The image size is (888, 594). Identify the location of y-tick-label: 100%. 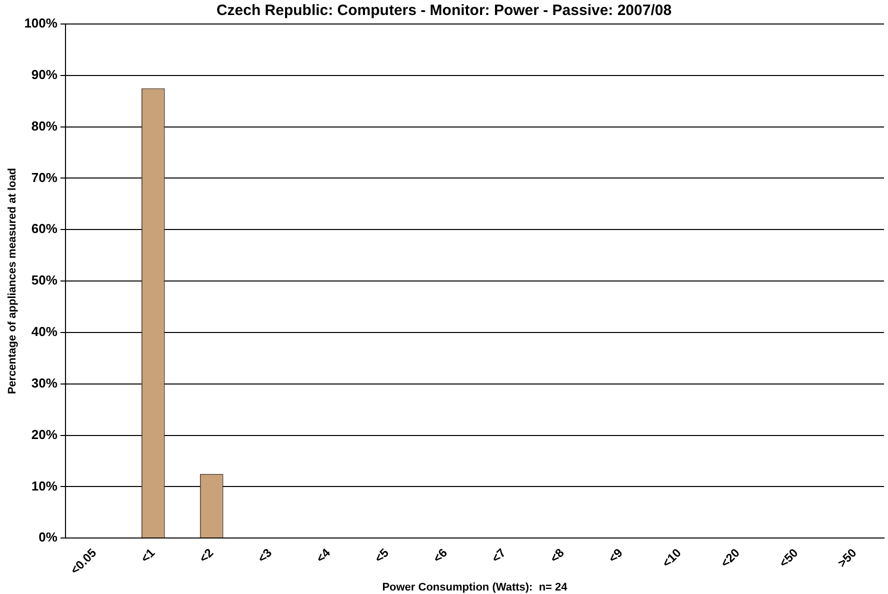
(41, 23).